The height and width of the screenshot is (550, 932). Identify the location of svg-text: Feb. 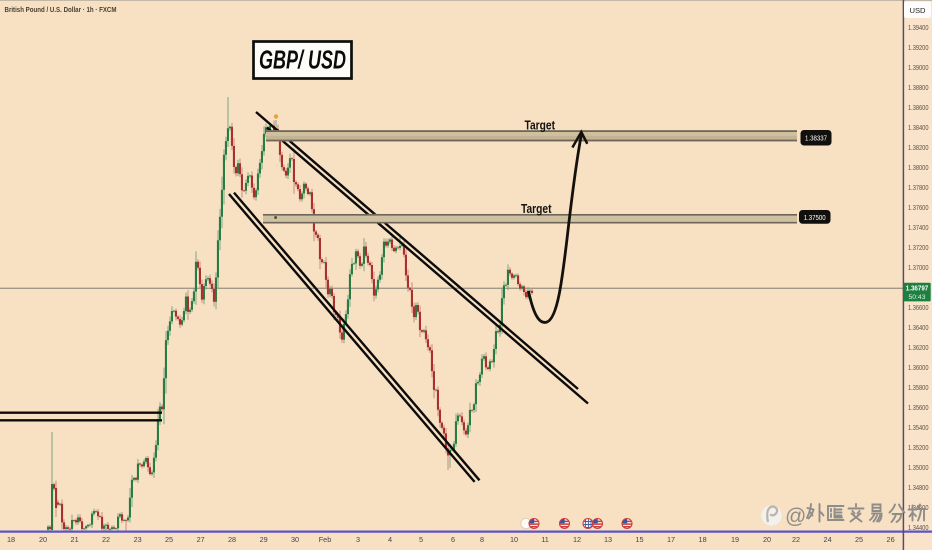
(325, 539).